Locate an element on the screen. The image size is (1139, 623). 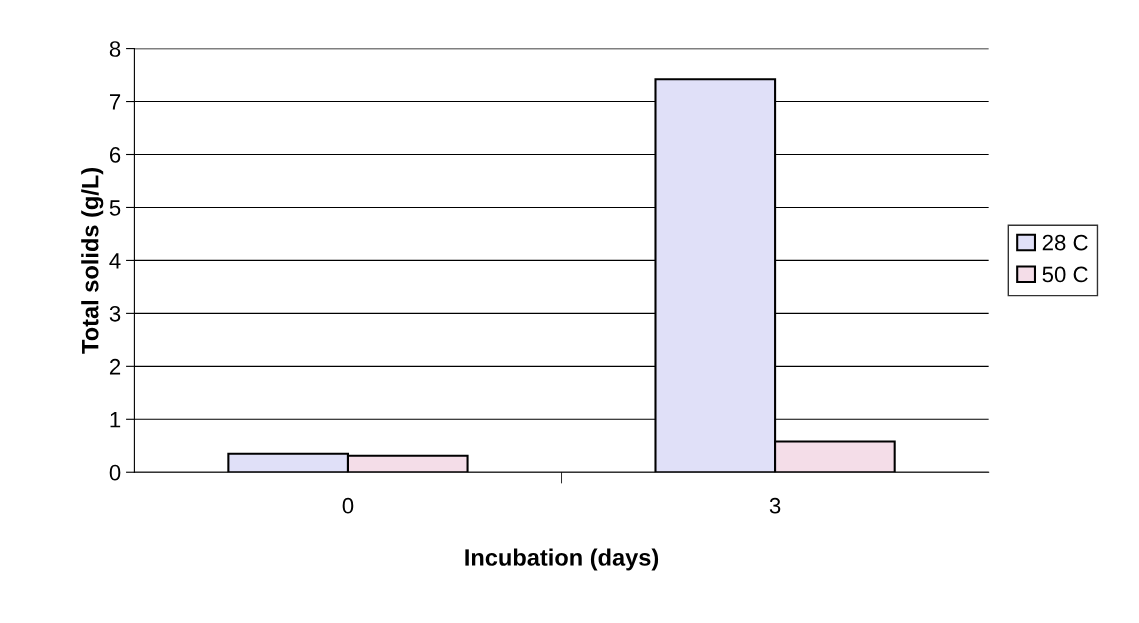
y-tick-label: 2 is located at coordinates (115, 366).